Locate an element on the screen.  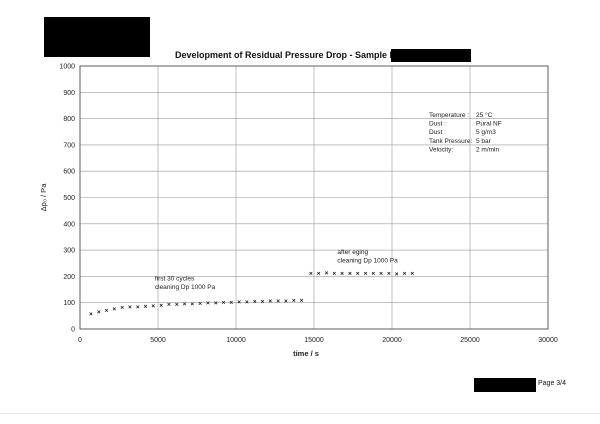
y-tick-label: 500 is located at coordinates (69, 198).